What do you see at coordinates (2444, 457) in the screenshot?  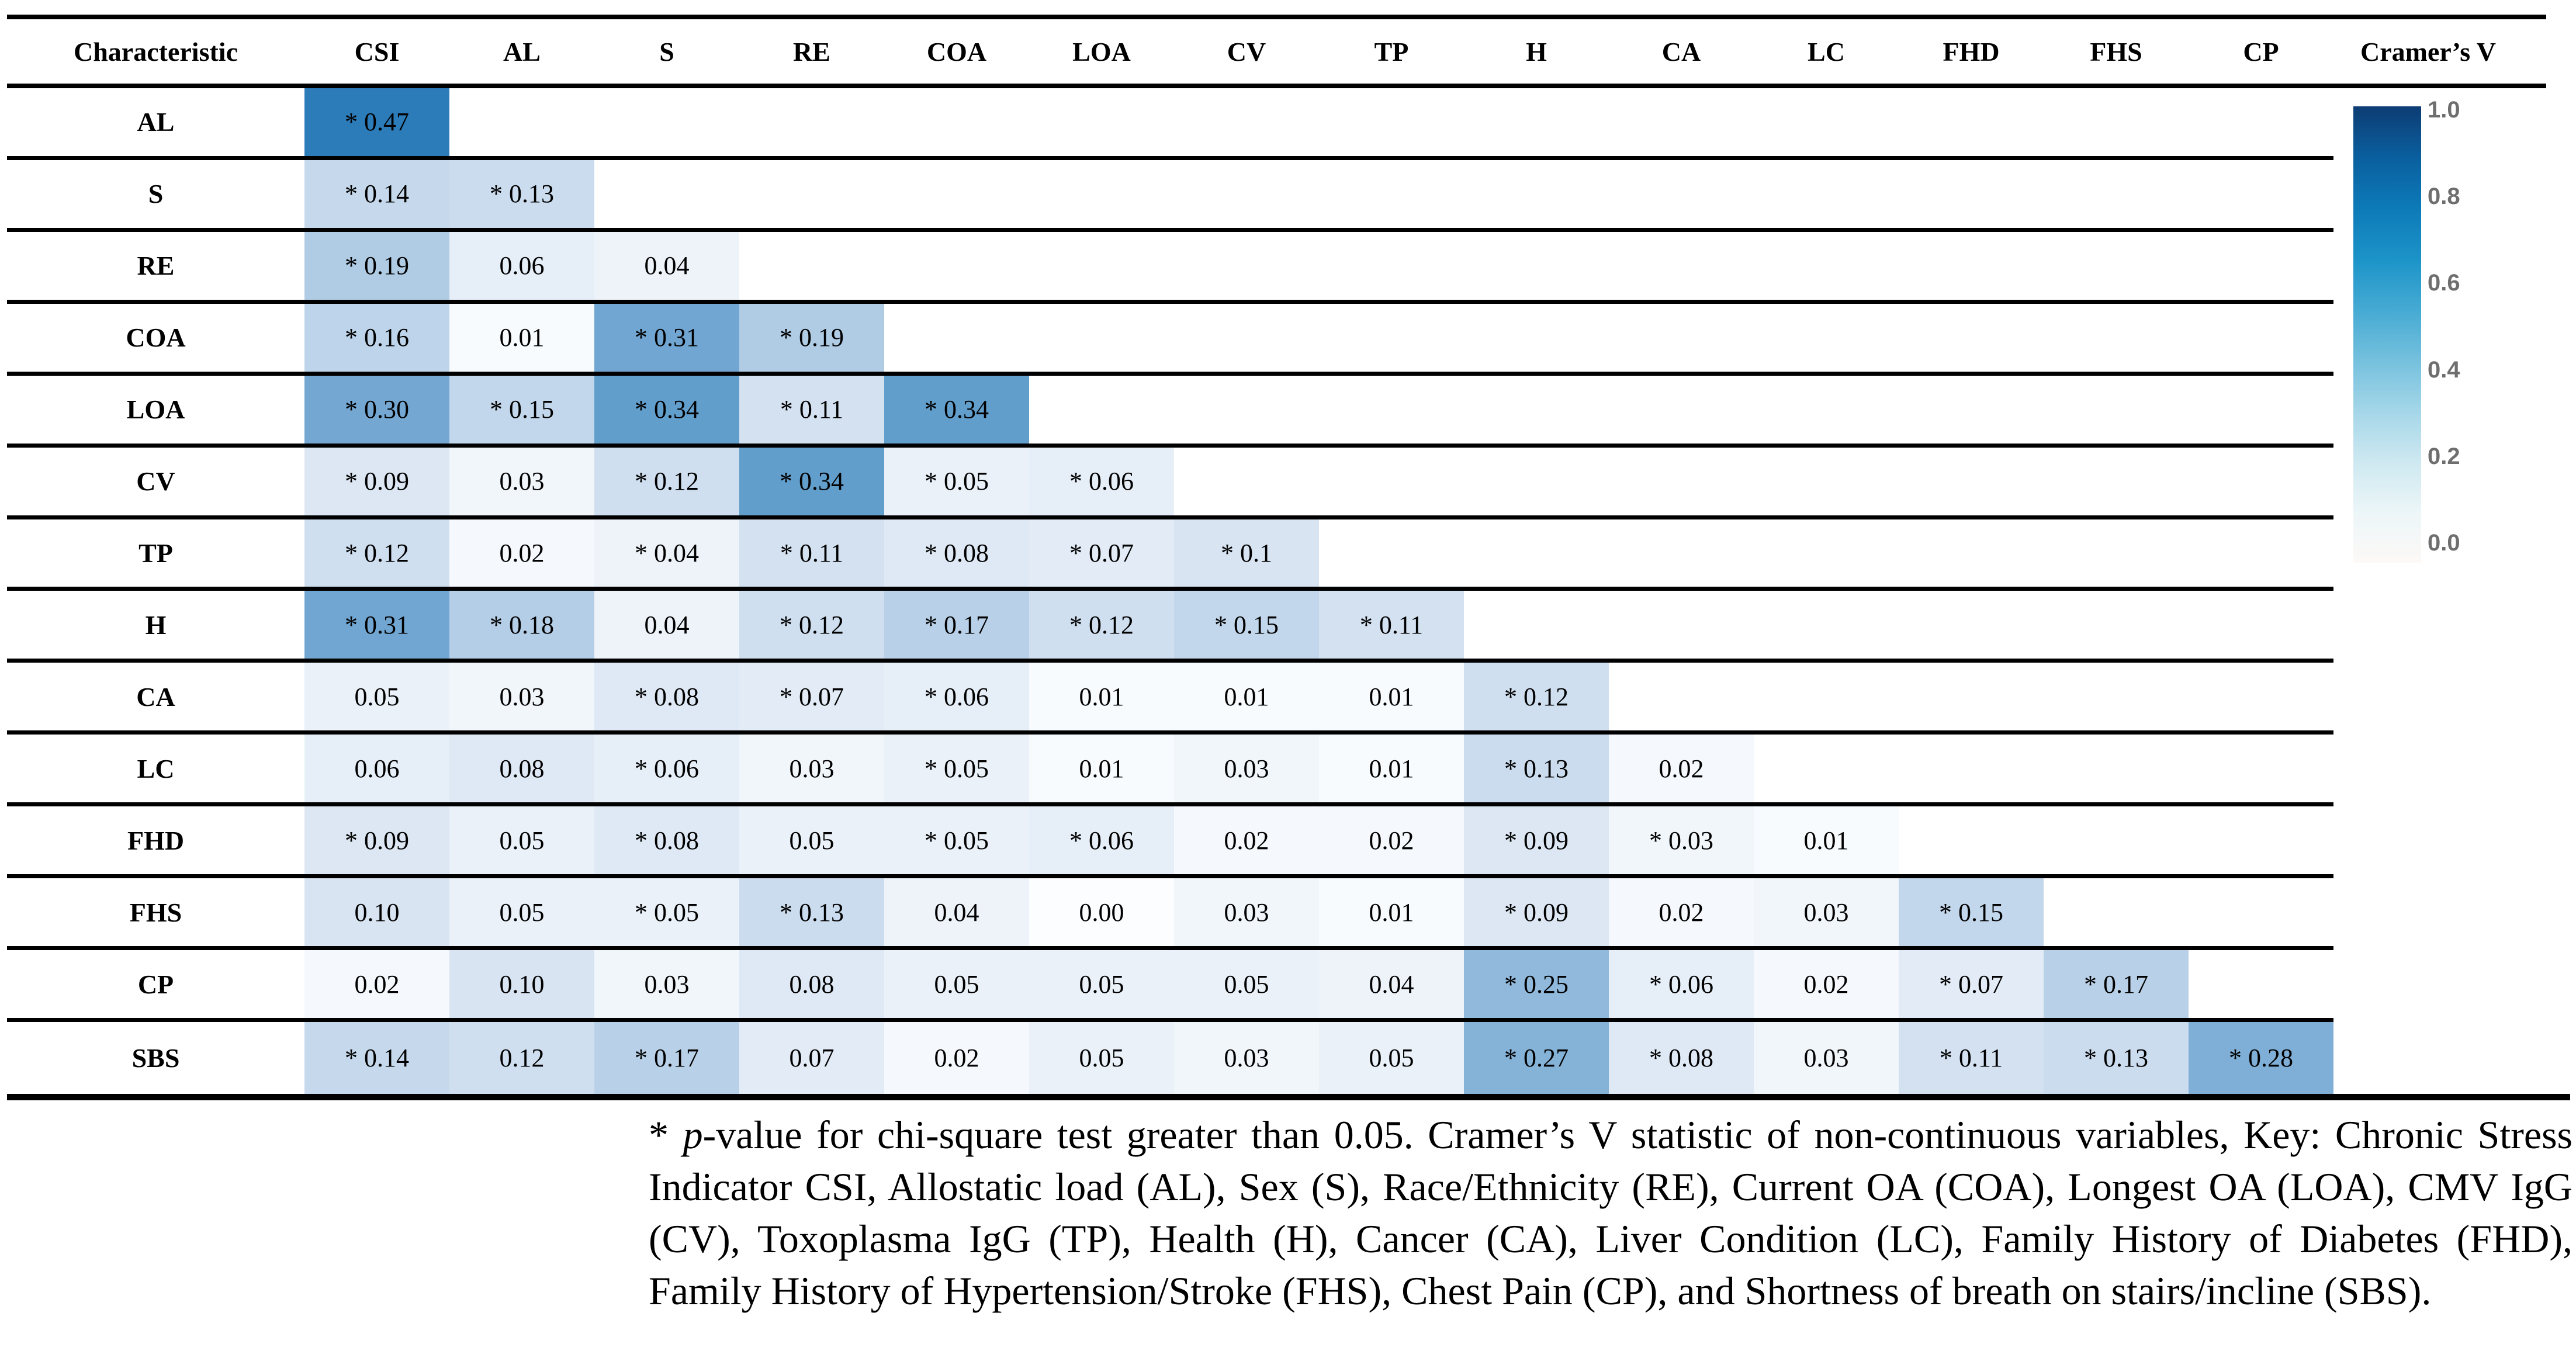 I see `colorbar-tick: 0.2` at bounding box center [2444, 457].